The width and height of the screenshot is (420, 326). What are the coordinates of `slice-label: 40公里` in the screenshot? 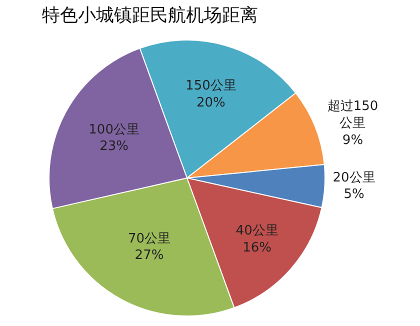 It's located at (257, 230).